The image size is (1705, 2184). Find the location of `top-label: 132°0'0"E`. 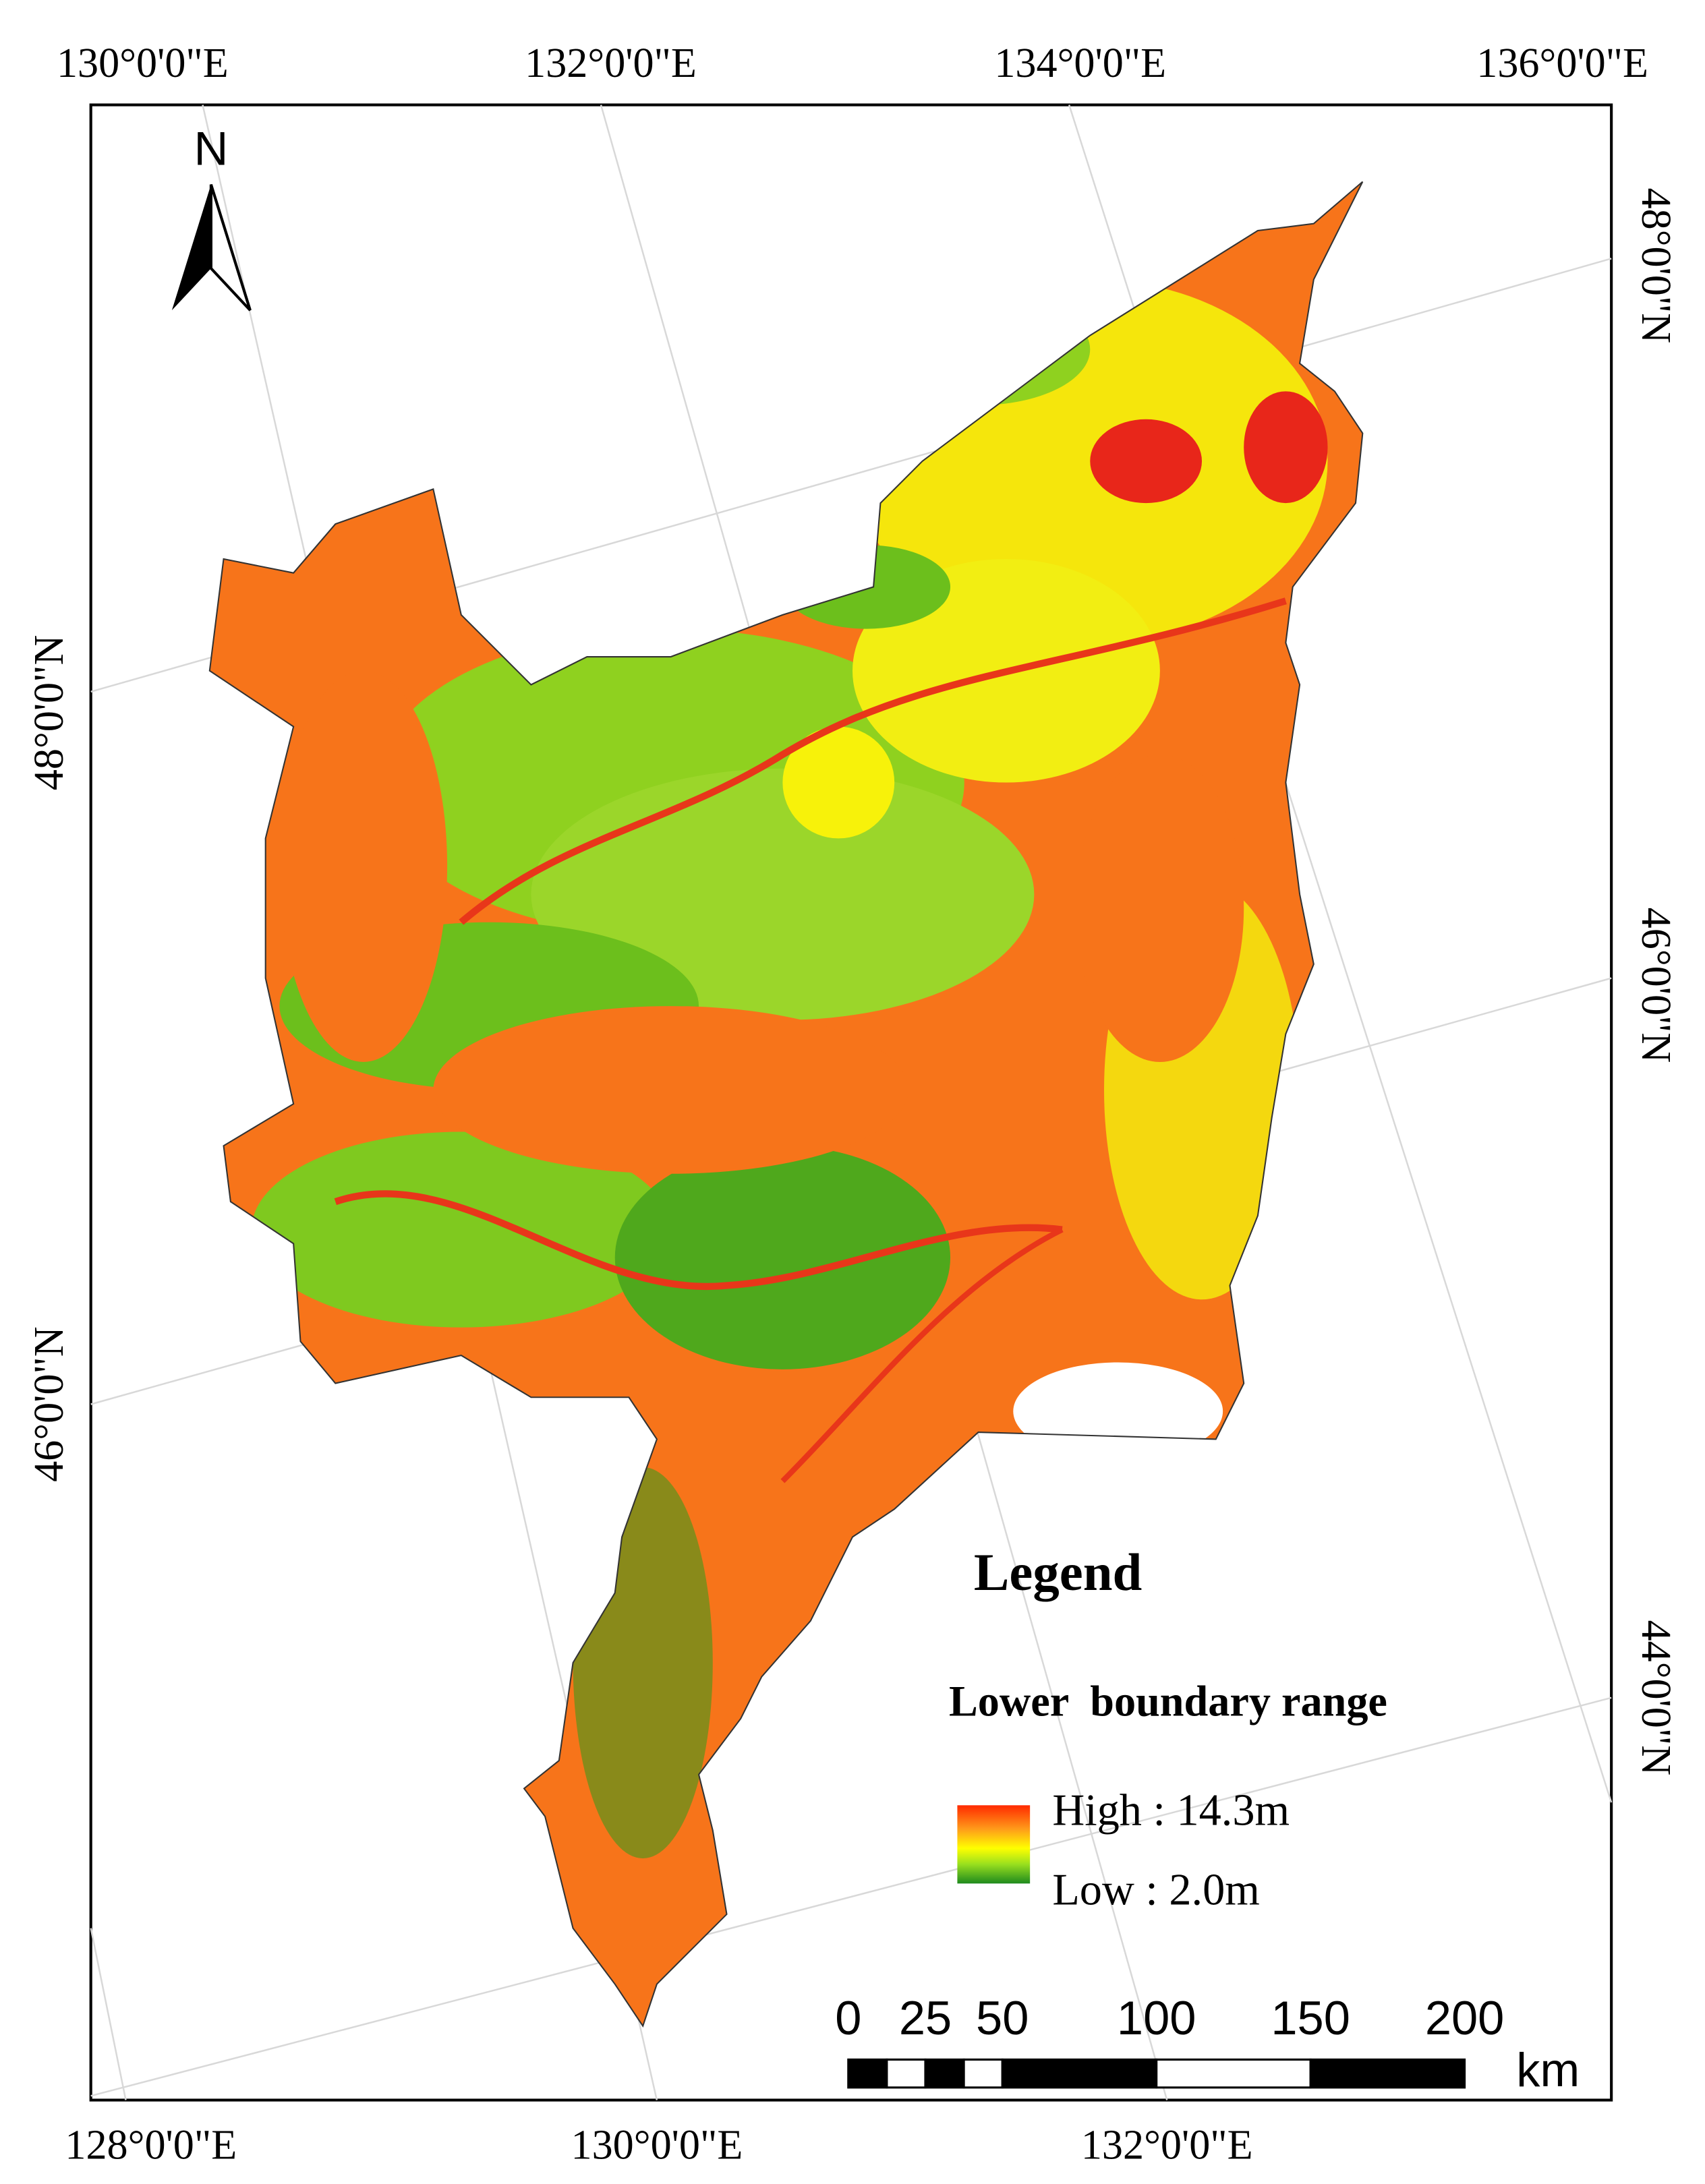

top-label: 132°0'0"E is located at coordinates (611, 63).